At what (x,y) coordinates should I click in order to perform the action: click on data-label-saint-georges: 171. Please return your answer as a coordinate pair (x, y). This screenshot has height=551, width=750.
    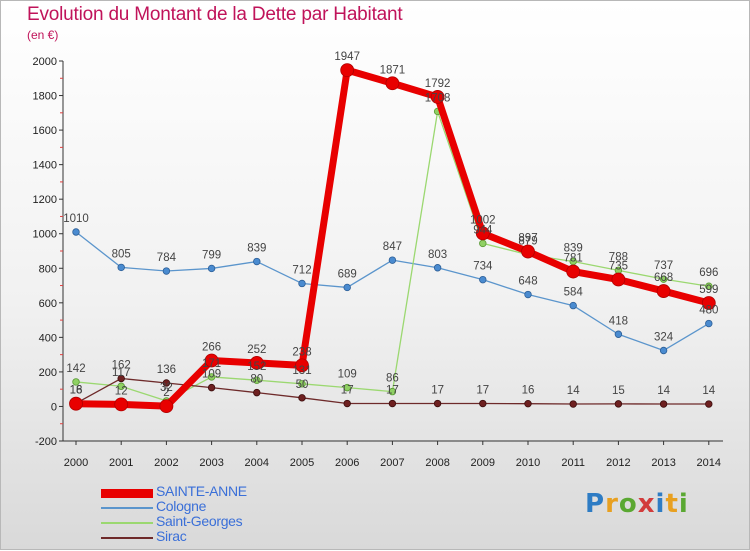
    Looking at the image, I should click on (211, 364).